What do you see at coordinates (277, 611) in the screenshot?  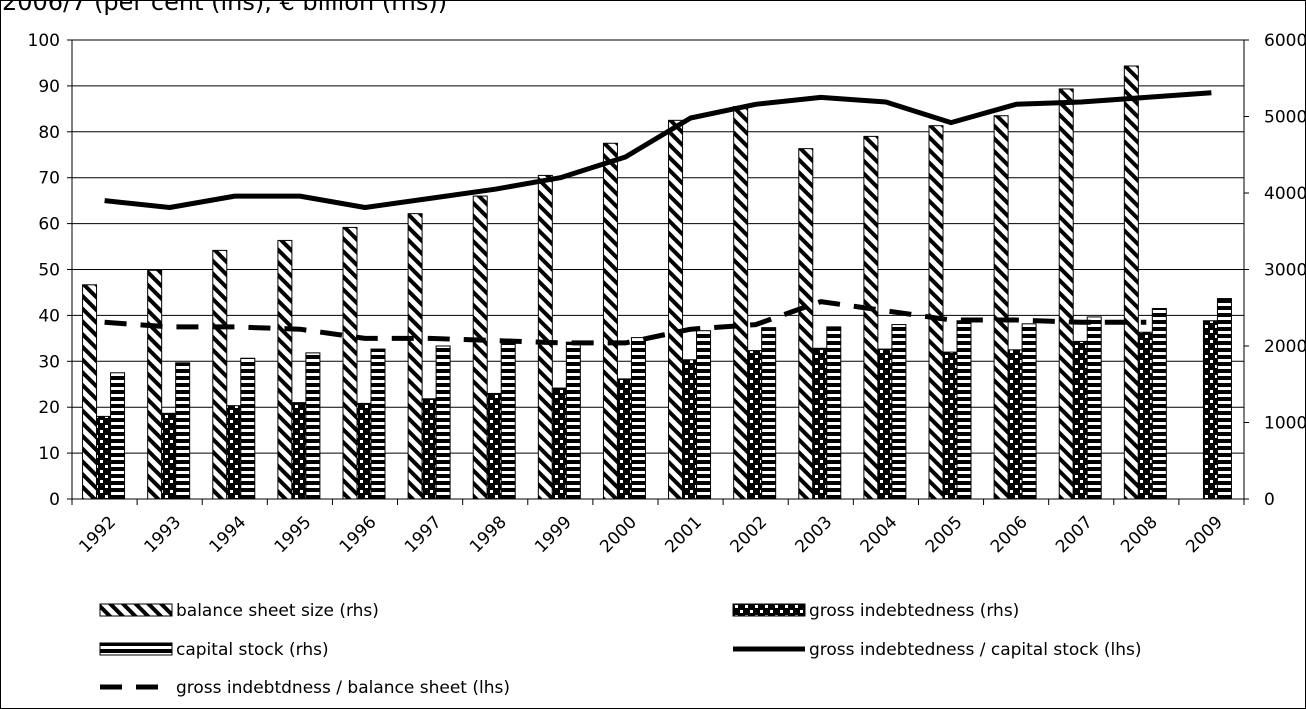 I see `legend-label: balance sheet size (rhs)` at bounding box center [277, 611].